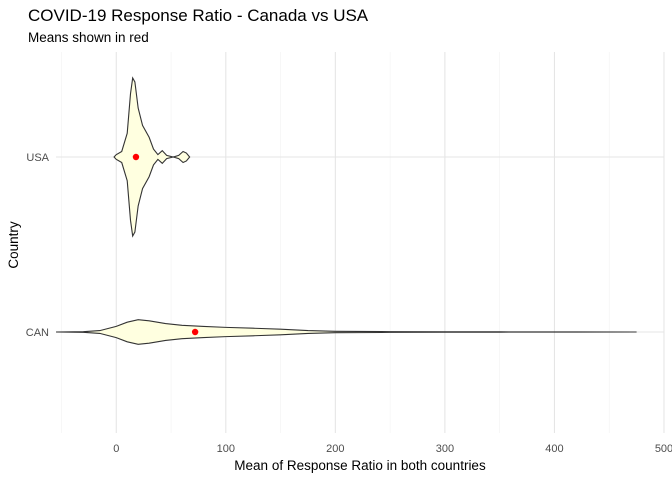 Image resolution: width=672 pixels, height=480 pixels. I want to click on x-tick-label: 400, so click(554, 449).